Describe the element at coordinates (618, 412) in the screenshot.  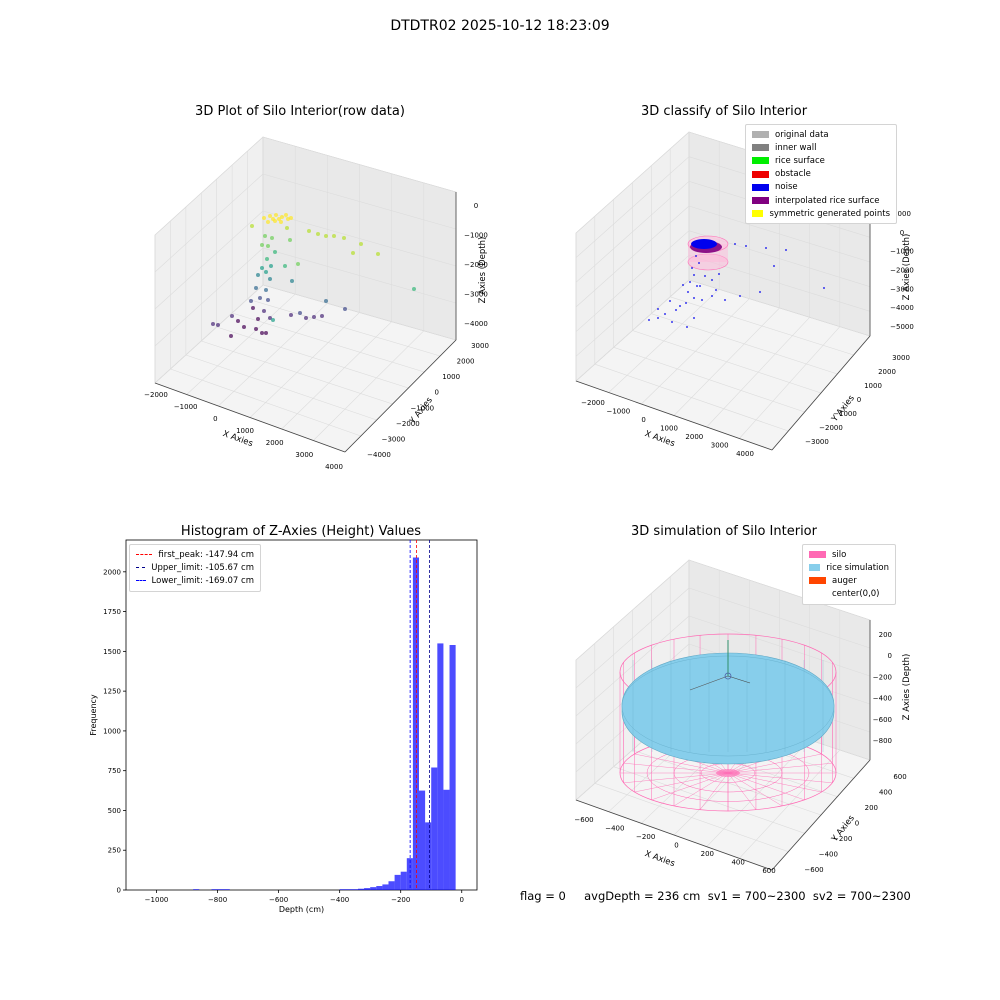
I see `x-tick-label: −1000` at that location.